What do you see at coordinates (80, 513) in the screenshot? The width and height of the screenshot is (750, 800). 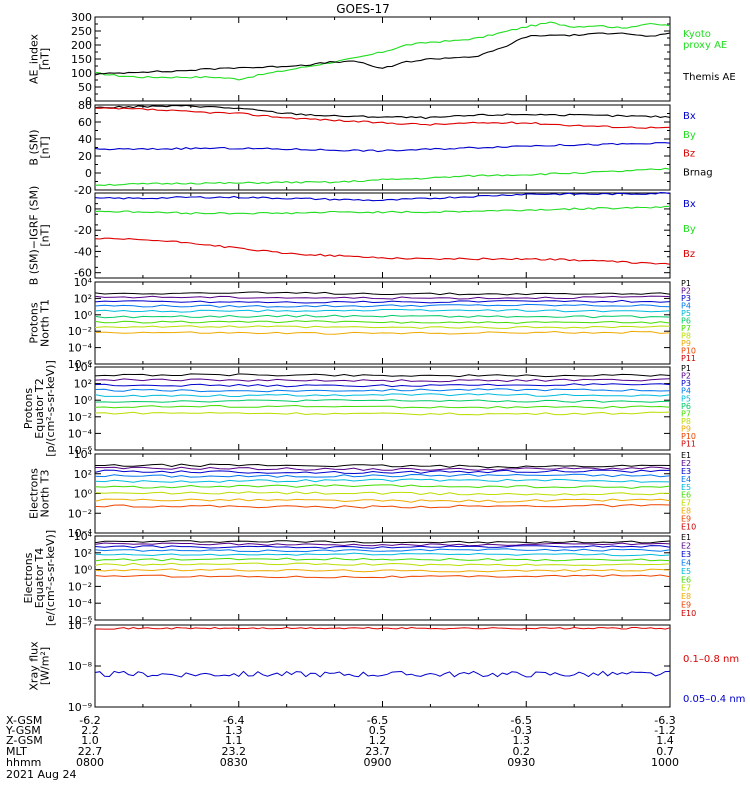 I see `y-tick-label: 10⁻²` at bounding box center [80, 513].